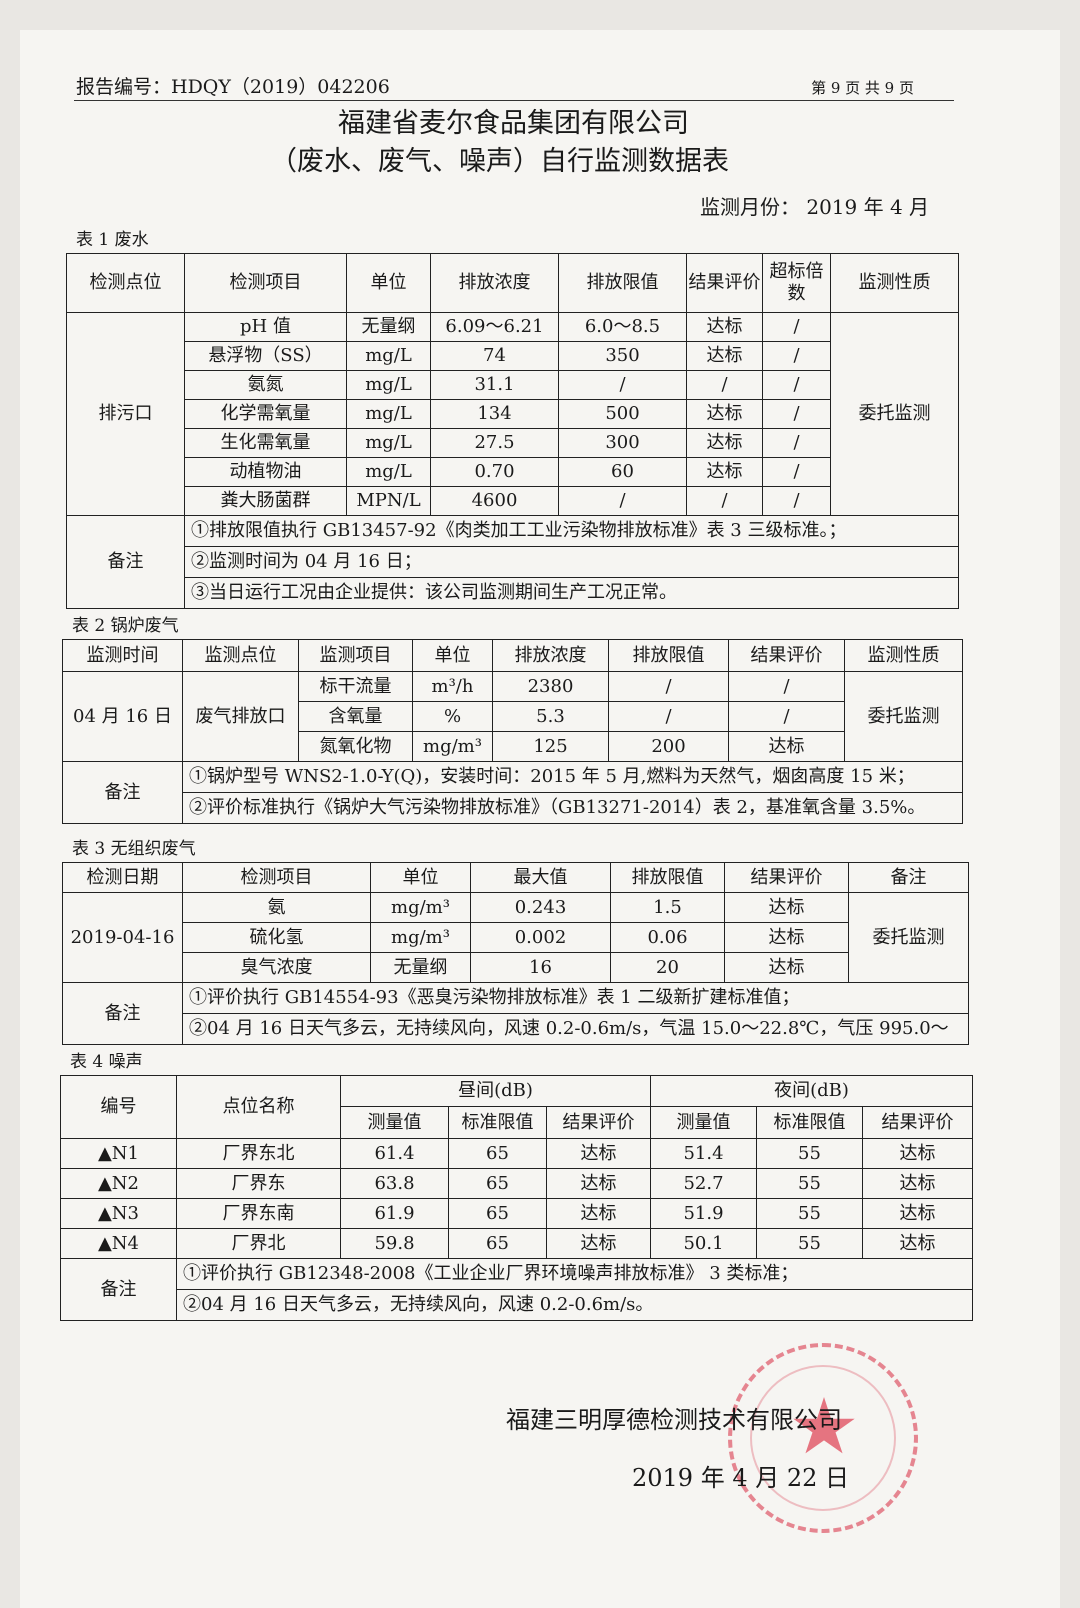  What do you see at coordinates (571, 562) in the screenshot?
I see `note-text: ②监测时间为 04 月 16 日；` at bounding box center [571, 562].